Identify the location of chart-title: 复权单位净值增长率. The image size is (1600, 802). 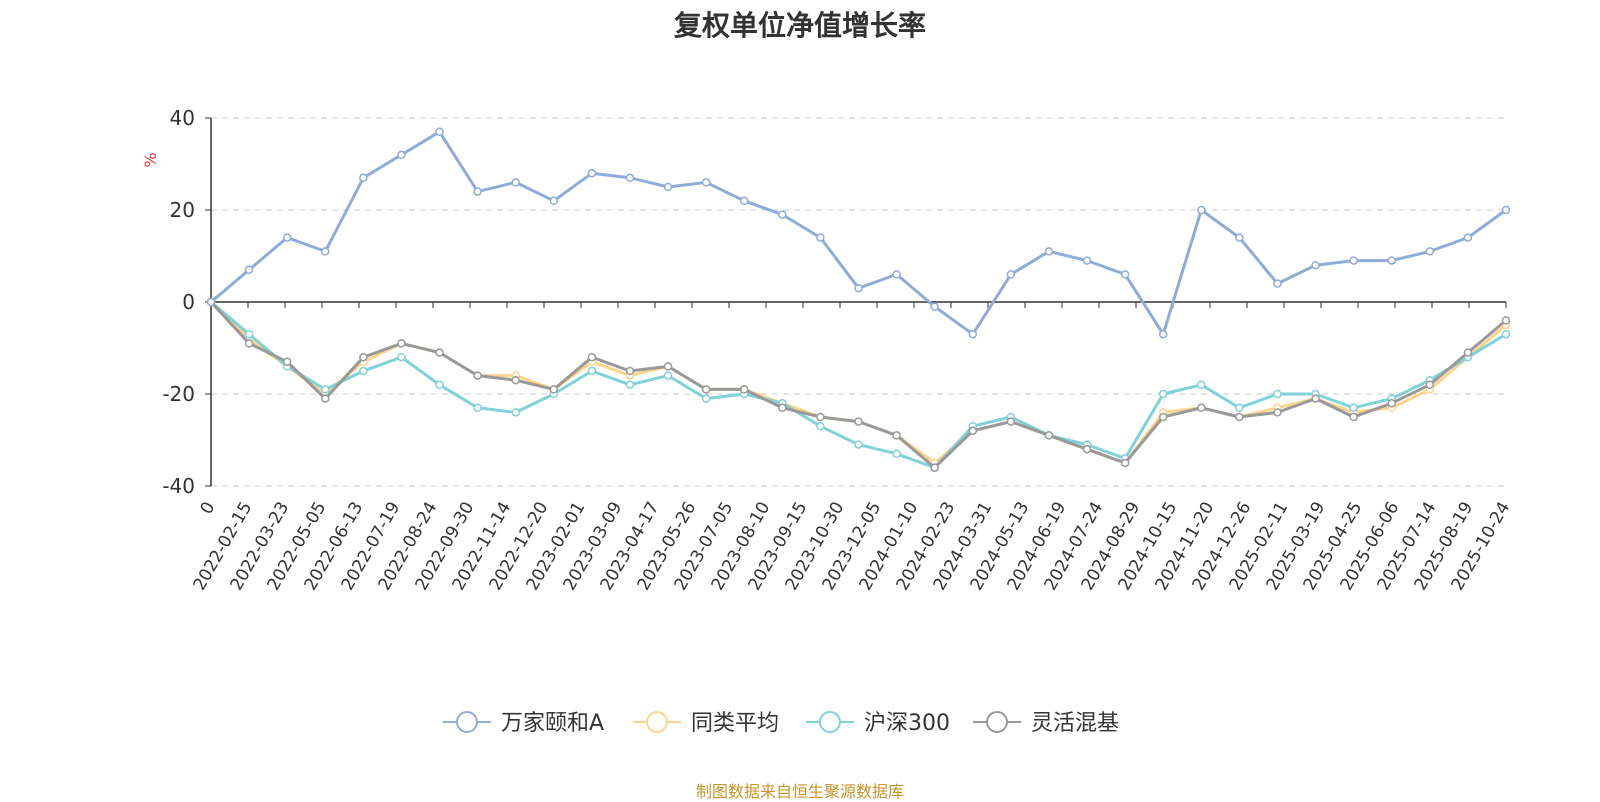
(799, 25).